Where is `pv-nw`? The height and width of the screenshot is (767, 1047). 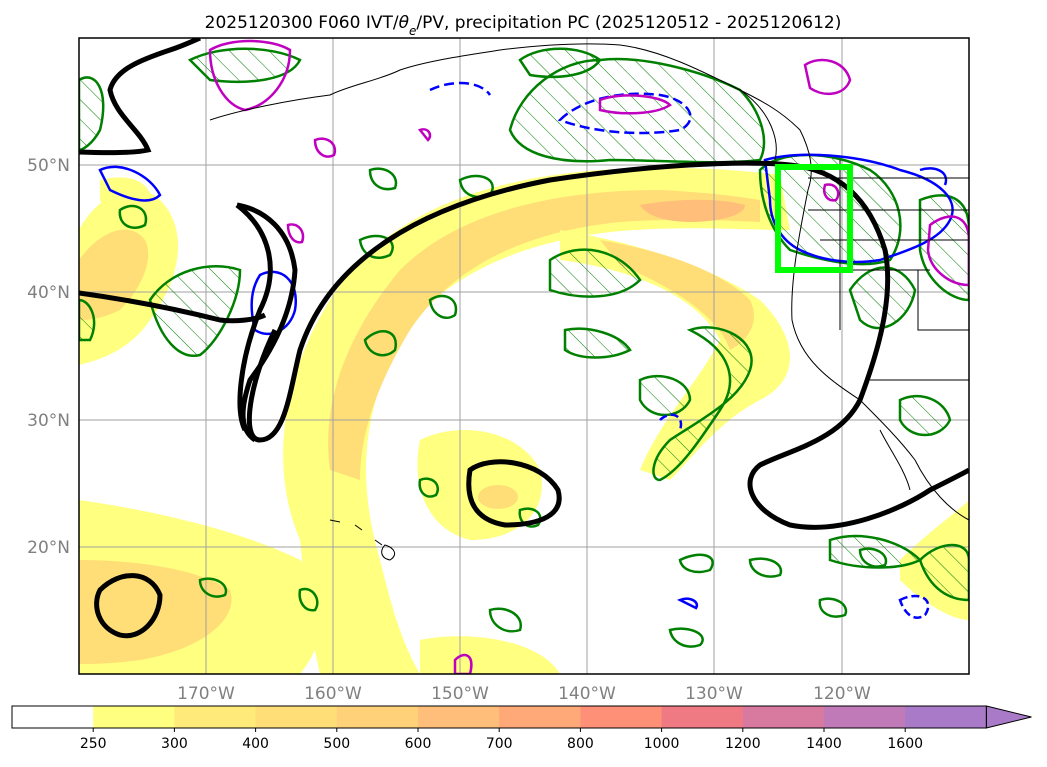
pv-nw is located at coordinates (140, 97).